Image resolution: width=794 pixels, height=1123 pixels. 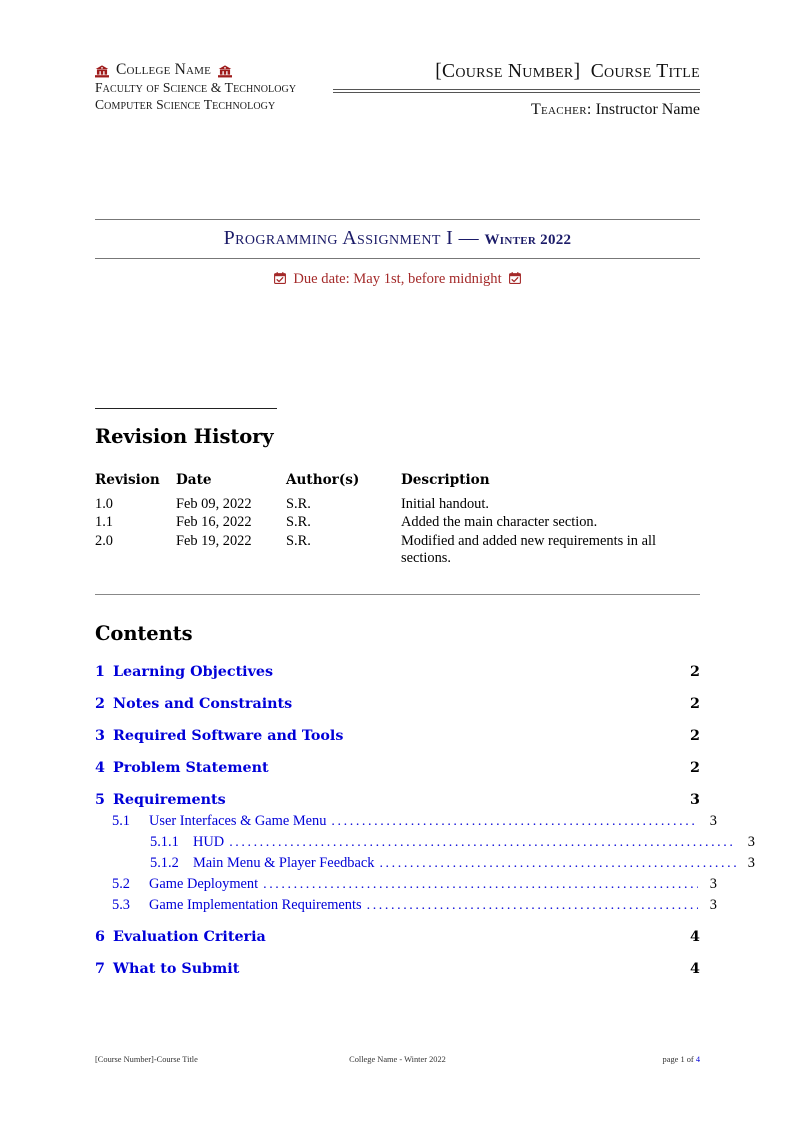 I want to click on contents-heading: Contents, so click(x=144, y=633).